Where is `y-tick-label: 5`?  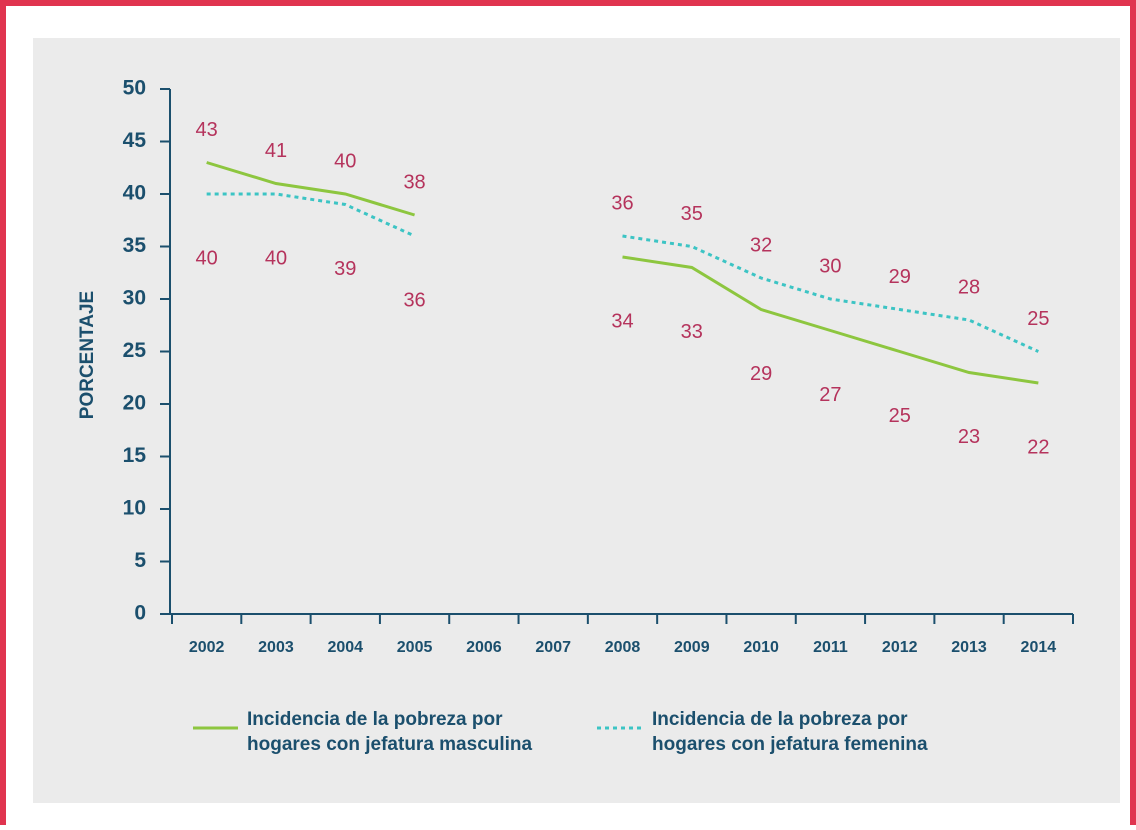
y-tick-label: 5 is located at coordinates (140, 560).